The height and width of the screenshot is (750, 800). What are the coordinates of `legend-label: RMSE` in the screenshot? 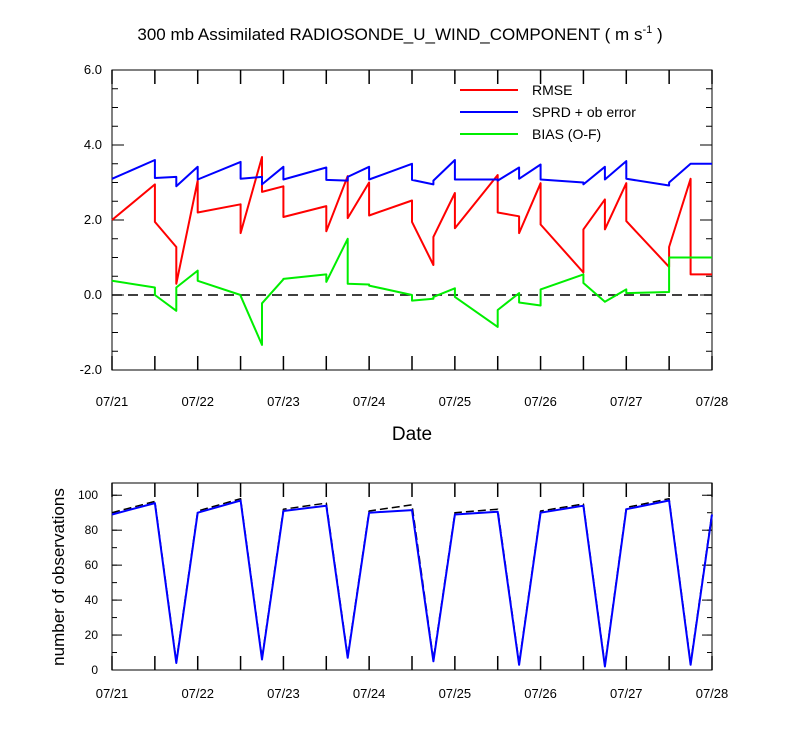 It's located at (552, 90).